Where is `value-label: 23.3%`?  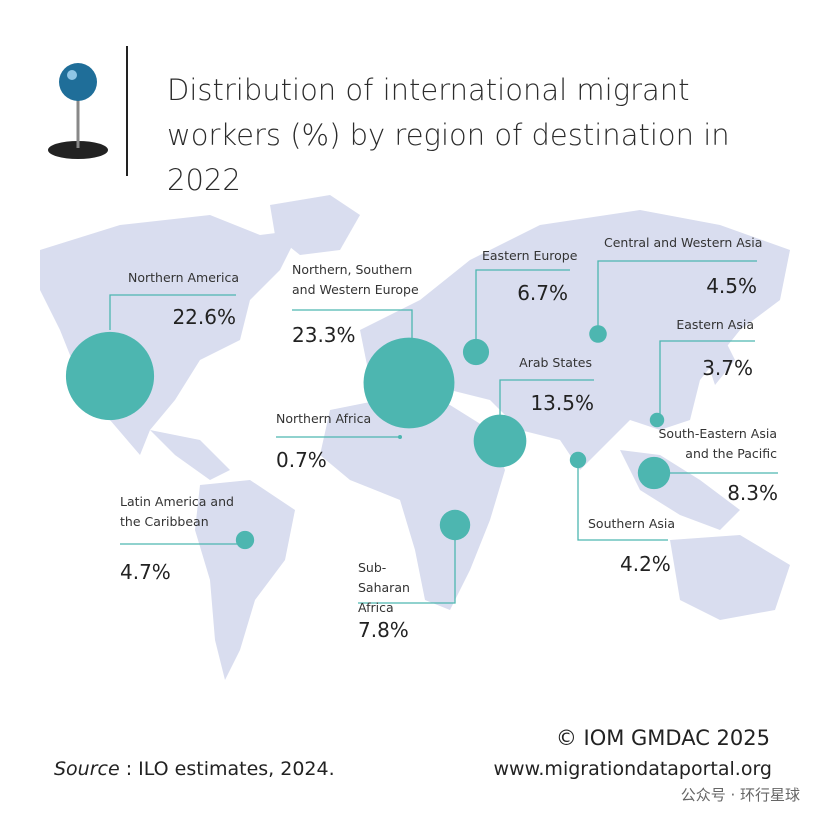 value-label: 23.3% is located at coordinates (324, 335).